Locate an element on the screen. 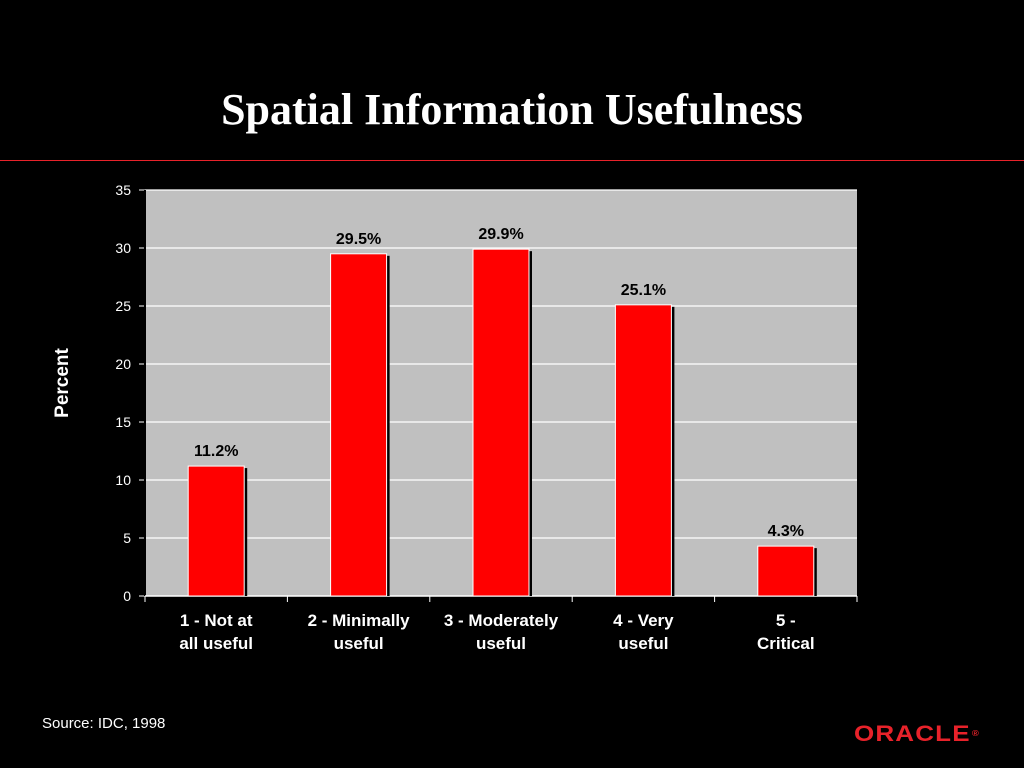  data-label: 29.5% is located at coordinates (358, 239).